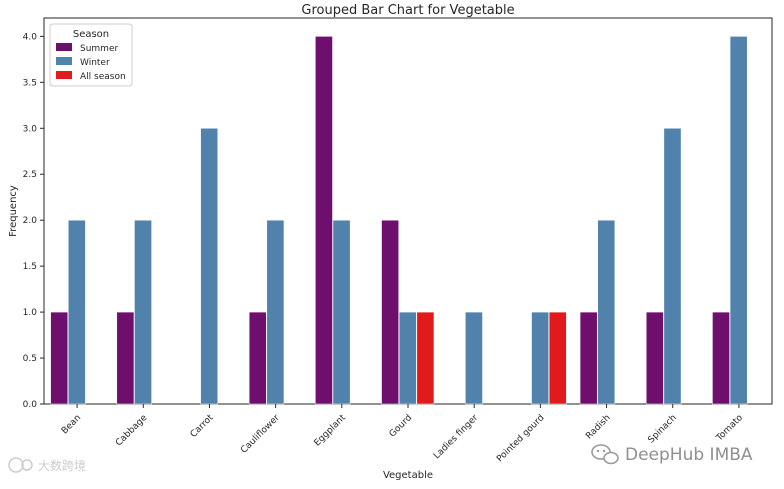  What do you see at coordinates (390, 312) in the screenshot?
I see `bar-summer-gourd` at bounding box center [390, 312].